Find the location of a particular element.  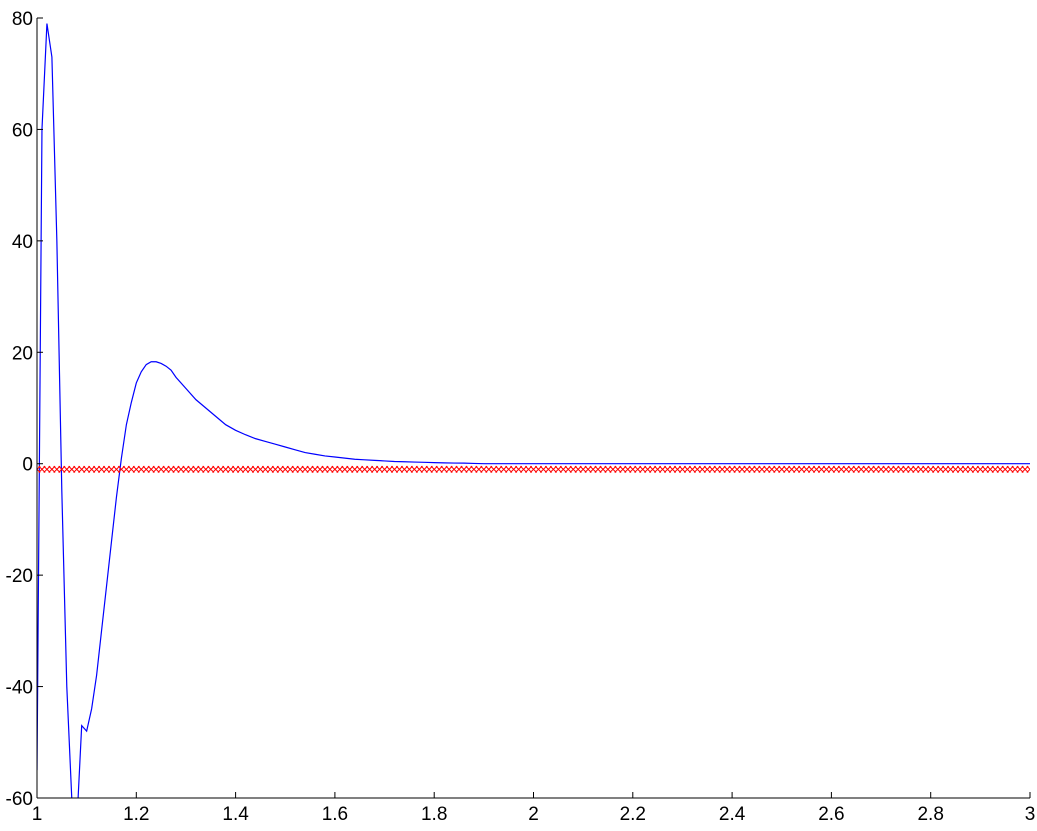

y-tick-label: 40 is located at coordinates (22, 242).